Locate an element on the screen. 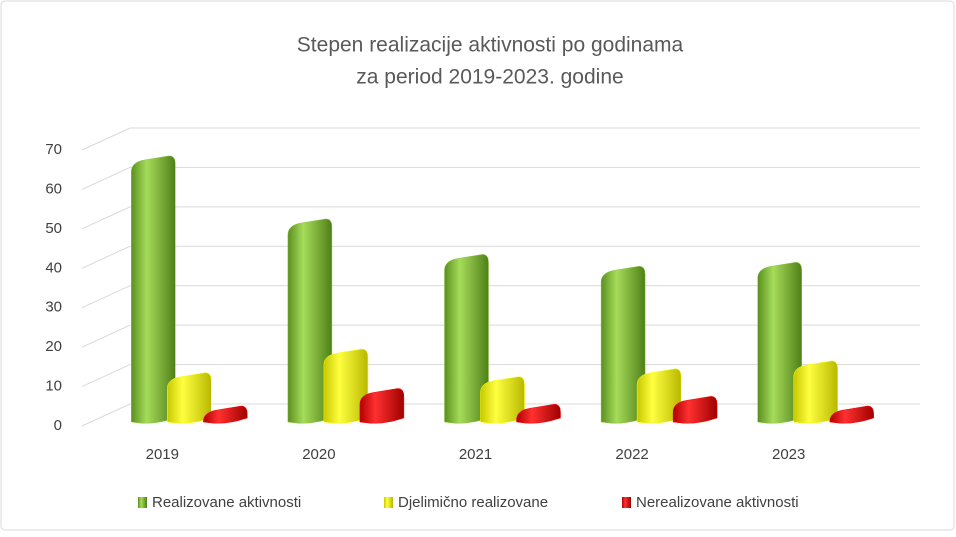 This screenshot has width=956, height=537. x-tick-label: 2023 is located at coordinates (788, 454).